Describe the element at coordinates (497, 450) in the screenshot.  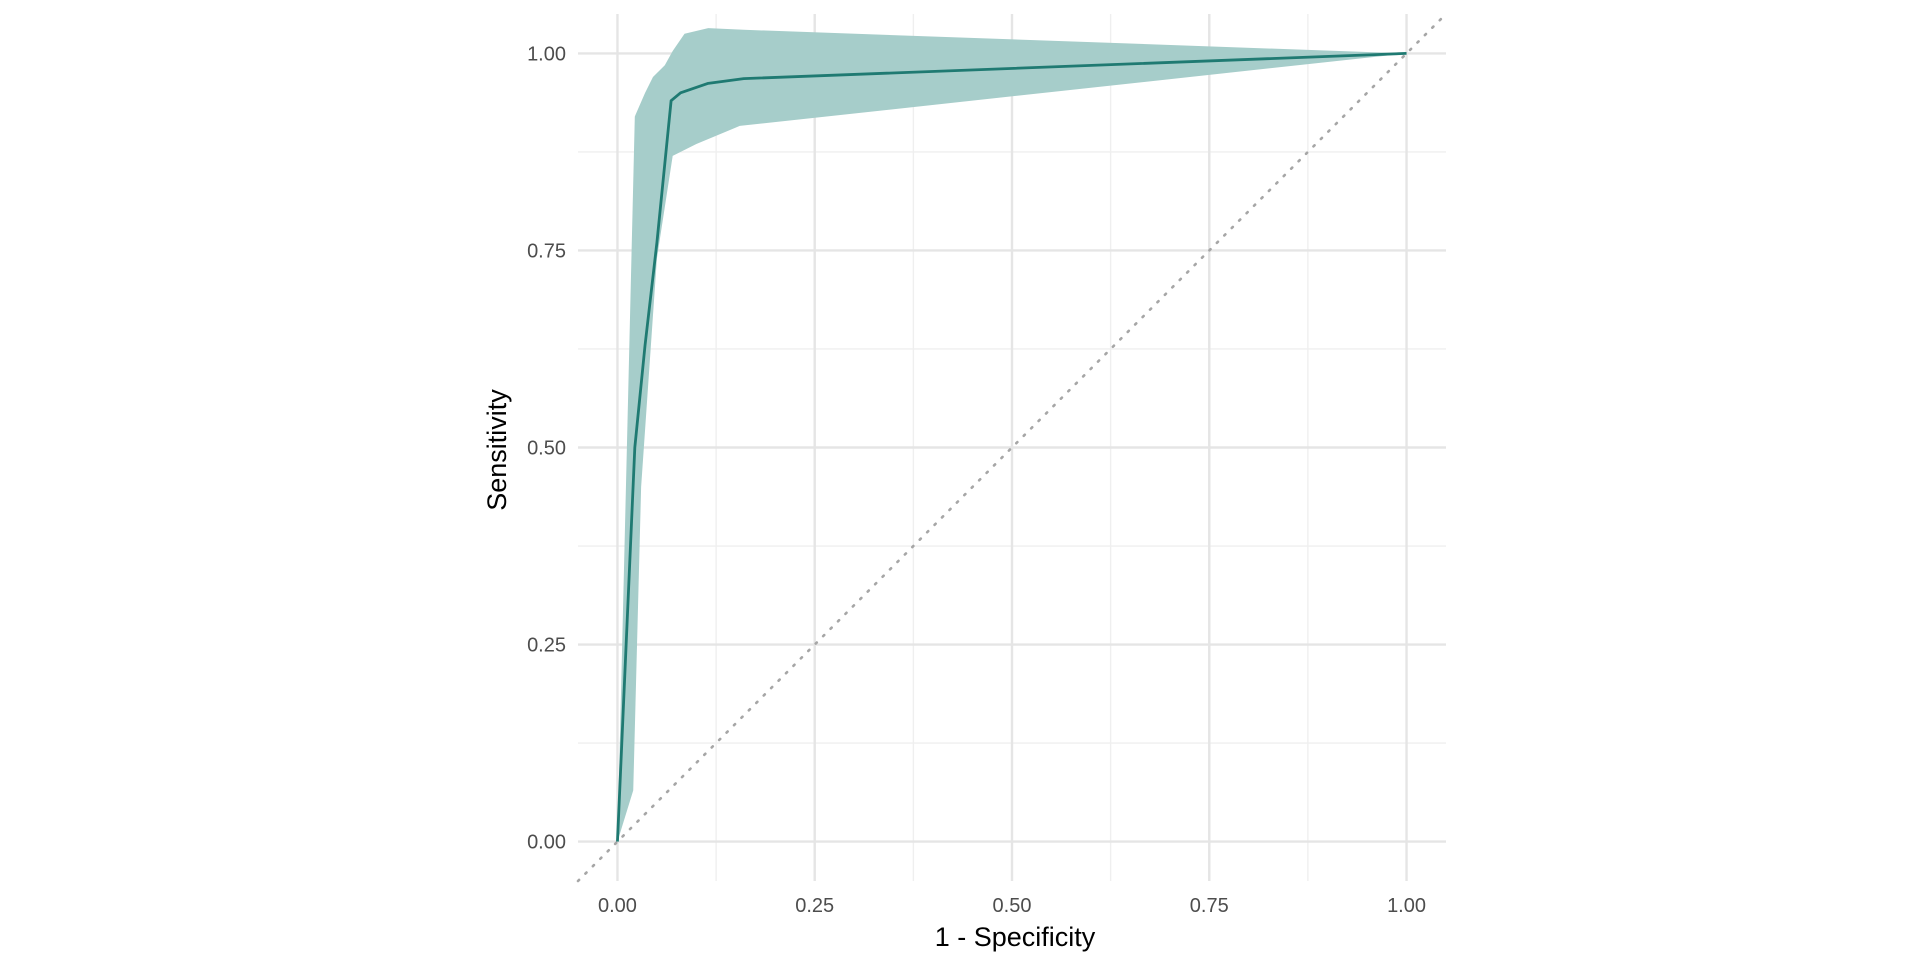
I see `y-axis-title: Sensitivity` at that location.